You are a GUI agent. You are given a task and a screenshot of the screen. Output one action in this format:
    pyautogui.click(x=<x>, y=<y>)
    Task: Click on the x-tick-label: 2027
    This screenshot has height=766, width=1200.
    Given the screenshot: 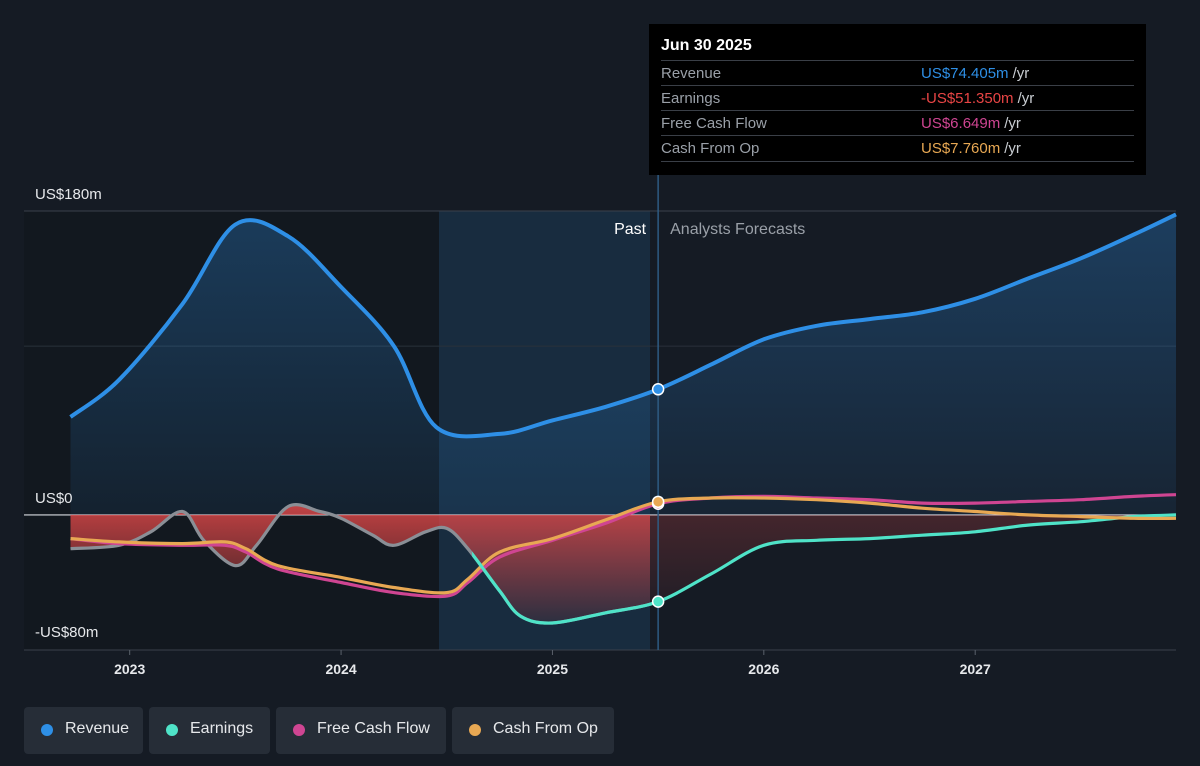 What is the action you would take?
    pyautogui.click(x=975, y=669)
    